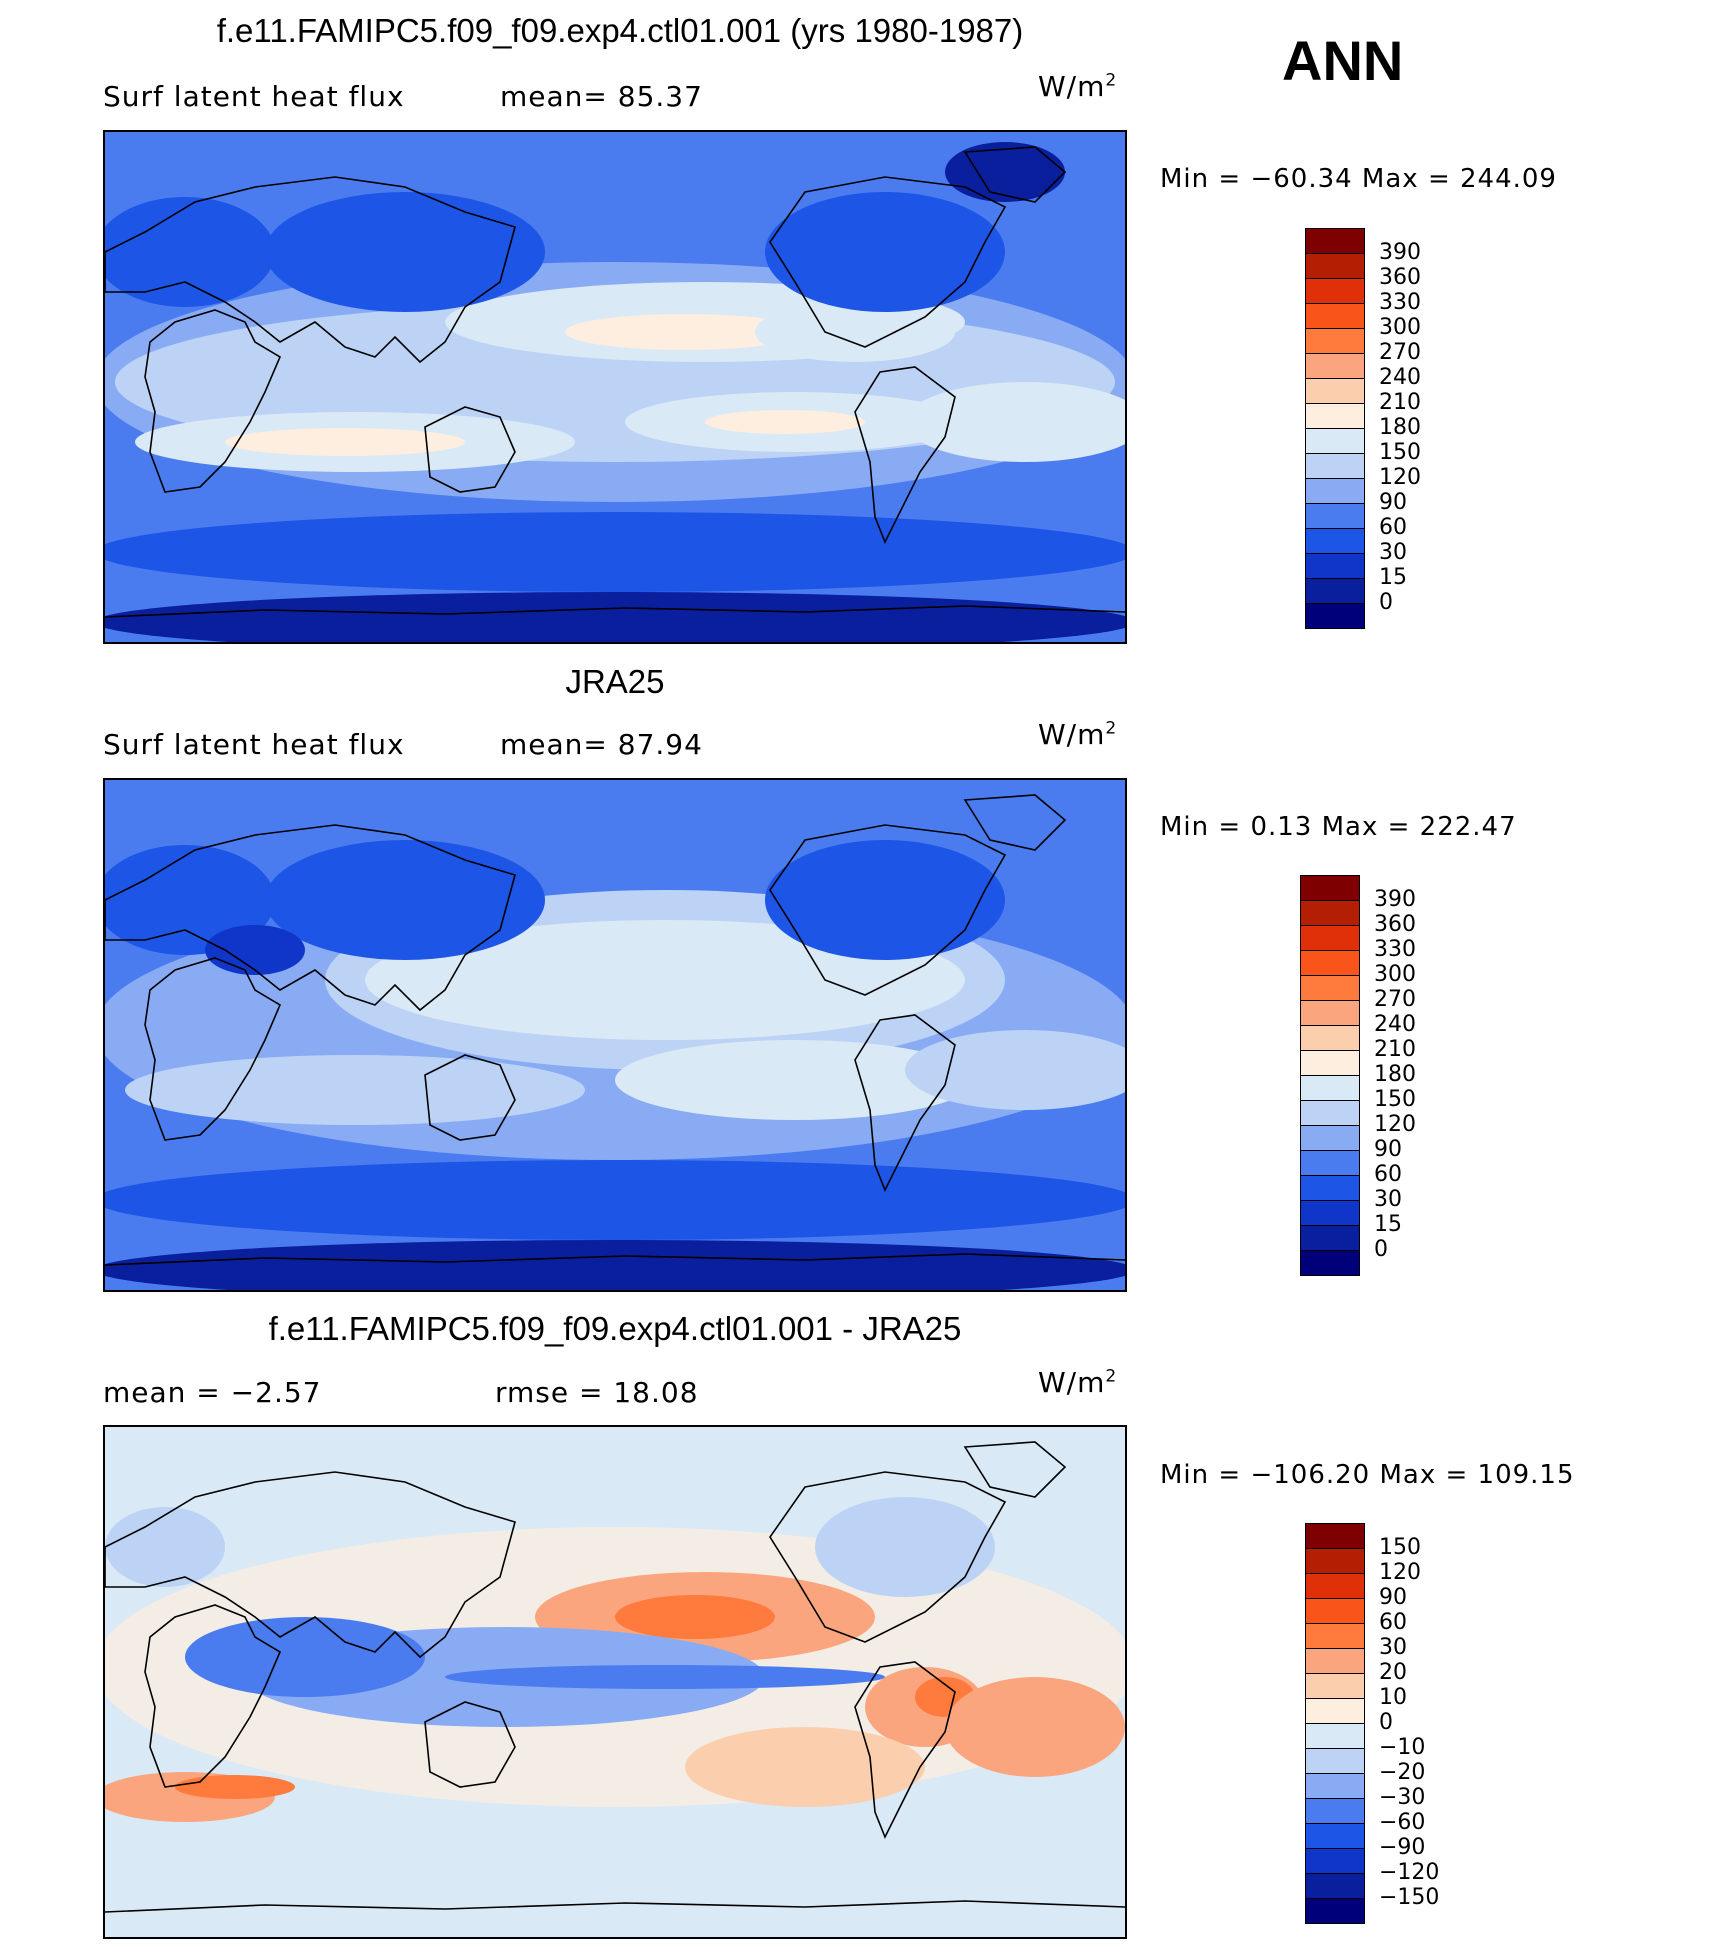 The width and height of the screenshot is (1710, 1952). What do you see at coordinates (254, 96) in the screenshot?
I see `panel1-variable-label: Surf latent heat flux` at bounding box center [254, 96].